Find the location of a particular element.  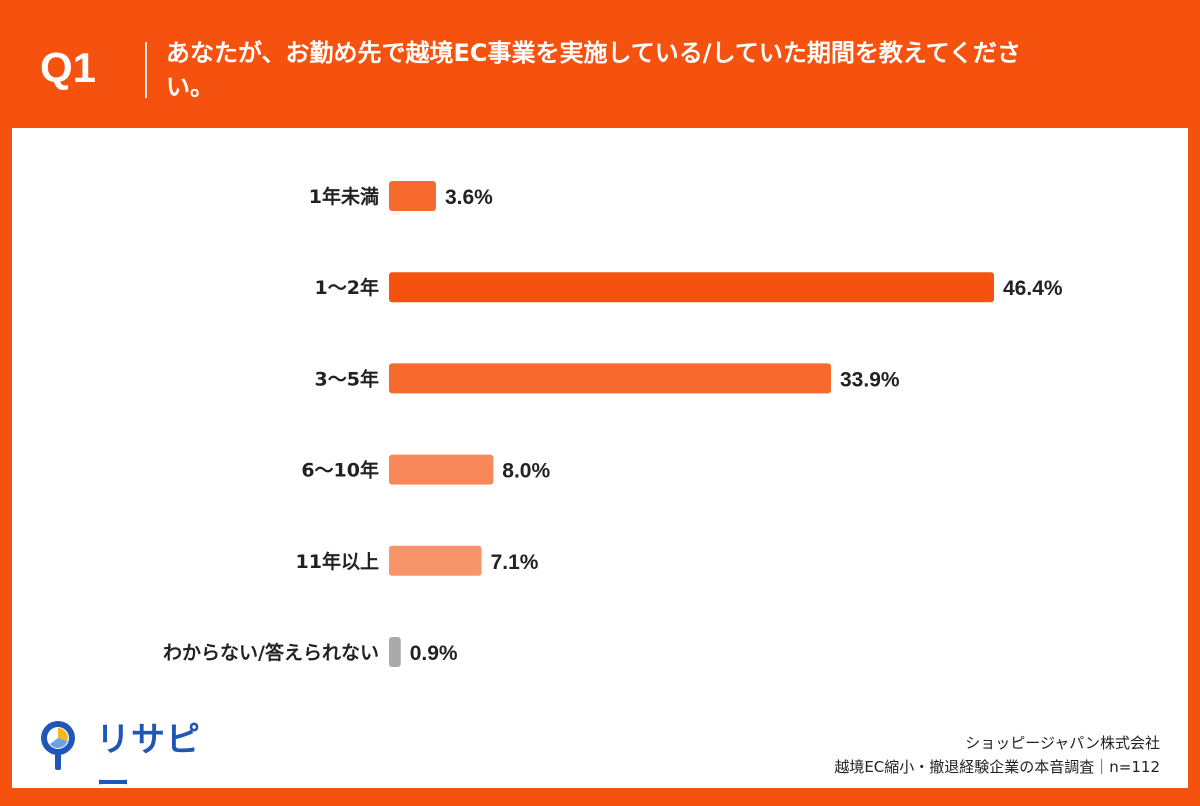

risapi-logo: リサピー is located at coordinates (128, 760).